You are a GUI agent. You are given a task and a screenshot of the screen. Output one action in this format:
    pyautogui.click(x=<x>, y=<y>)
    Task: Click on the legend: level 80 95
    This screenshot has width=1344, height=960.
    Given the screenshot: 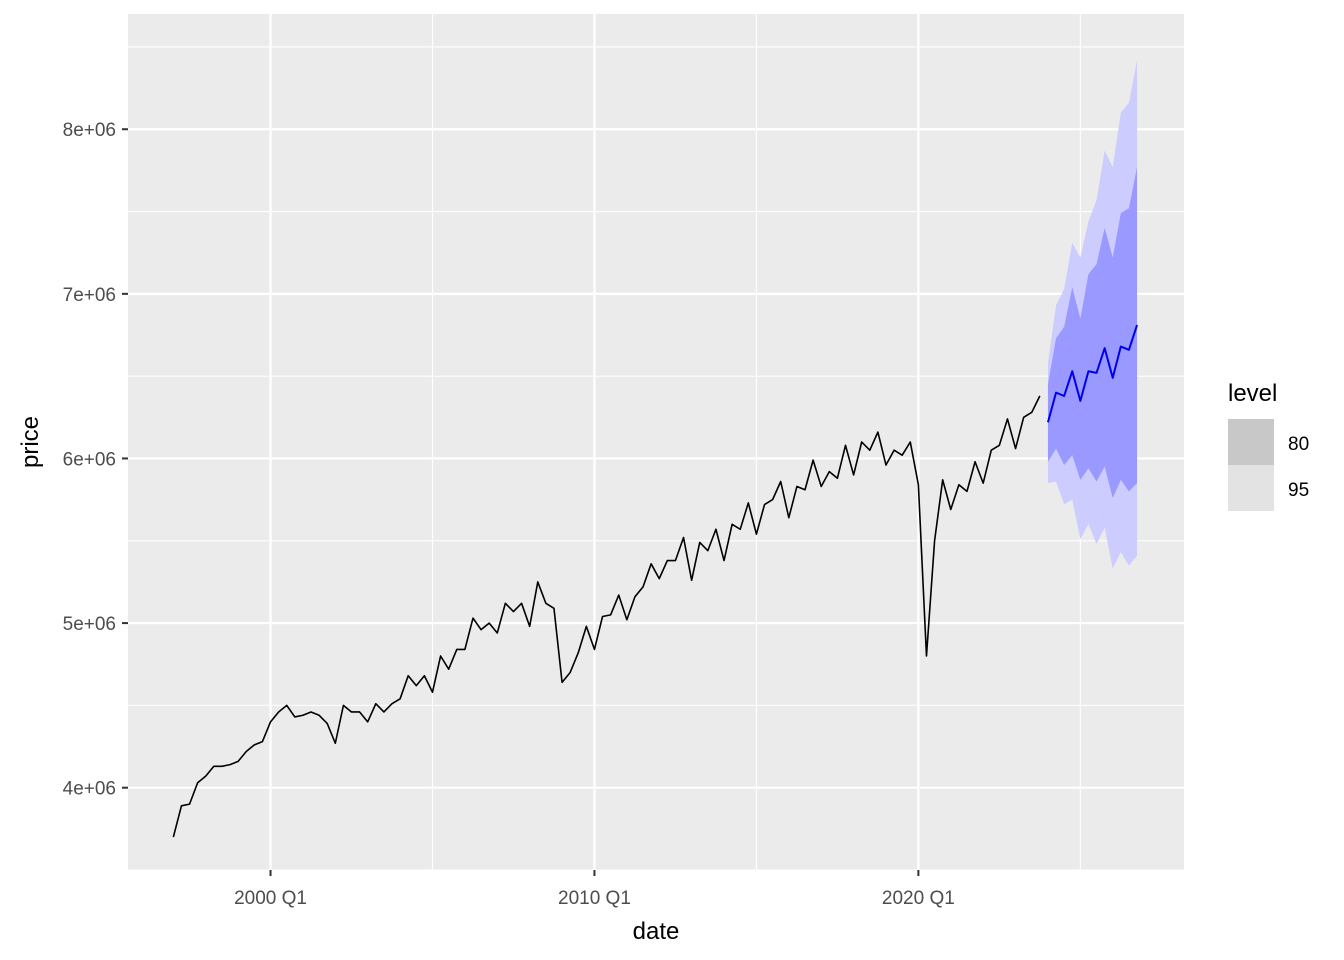 What is the action you would take?
    pyautogui.click(x=1268, y=445)
    